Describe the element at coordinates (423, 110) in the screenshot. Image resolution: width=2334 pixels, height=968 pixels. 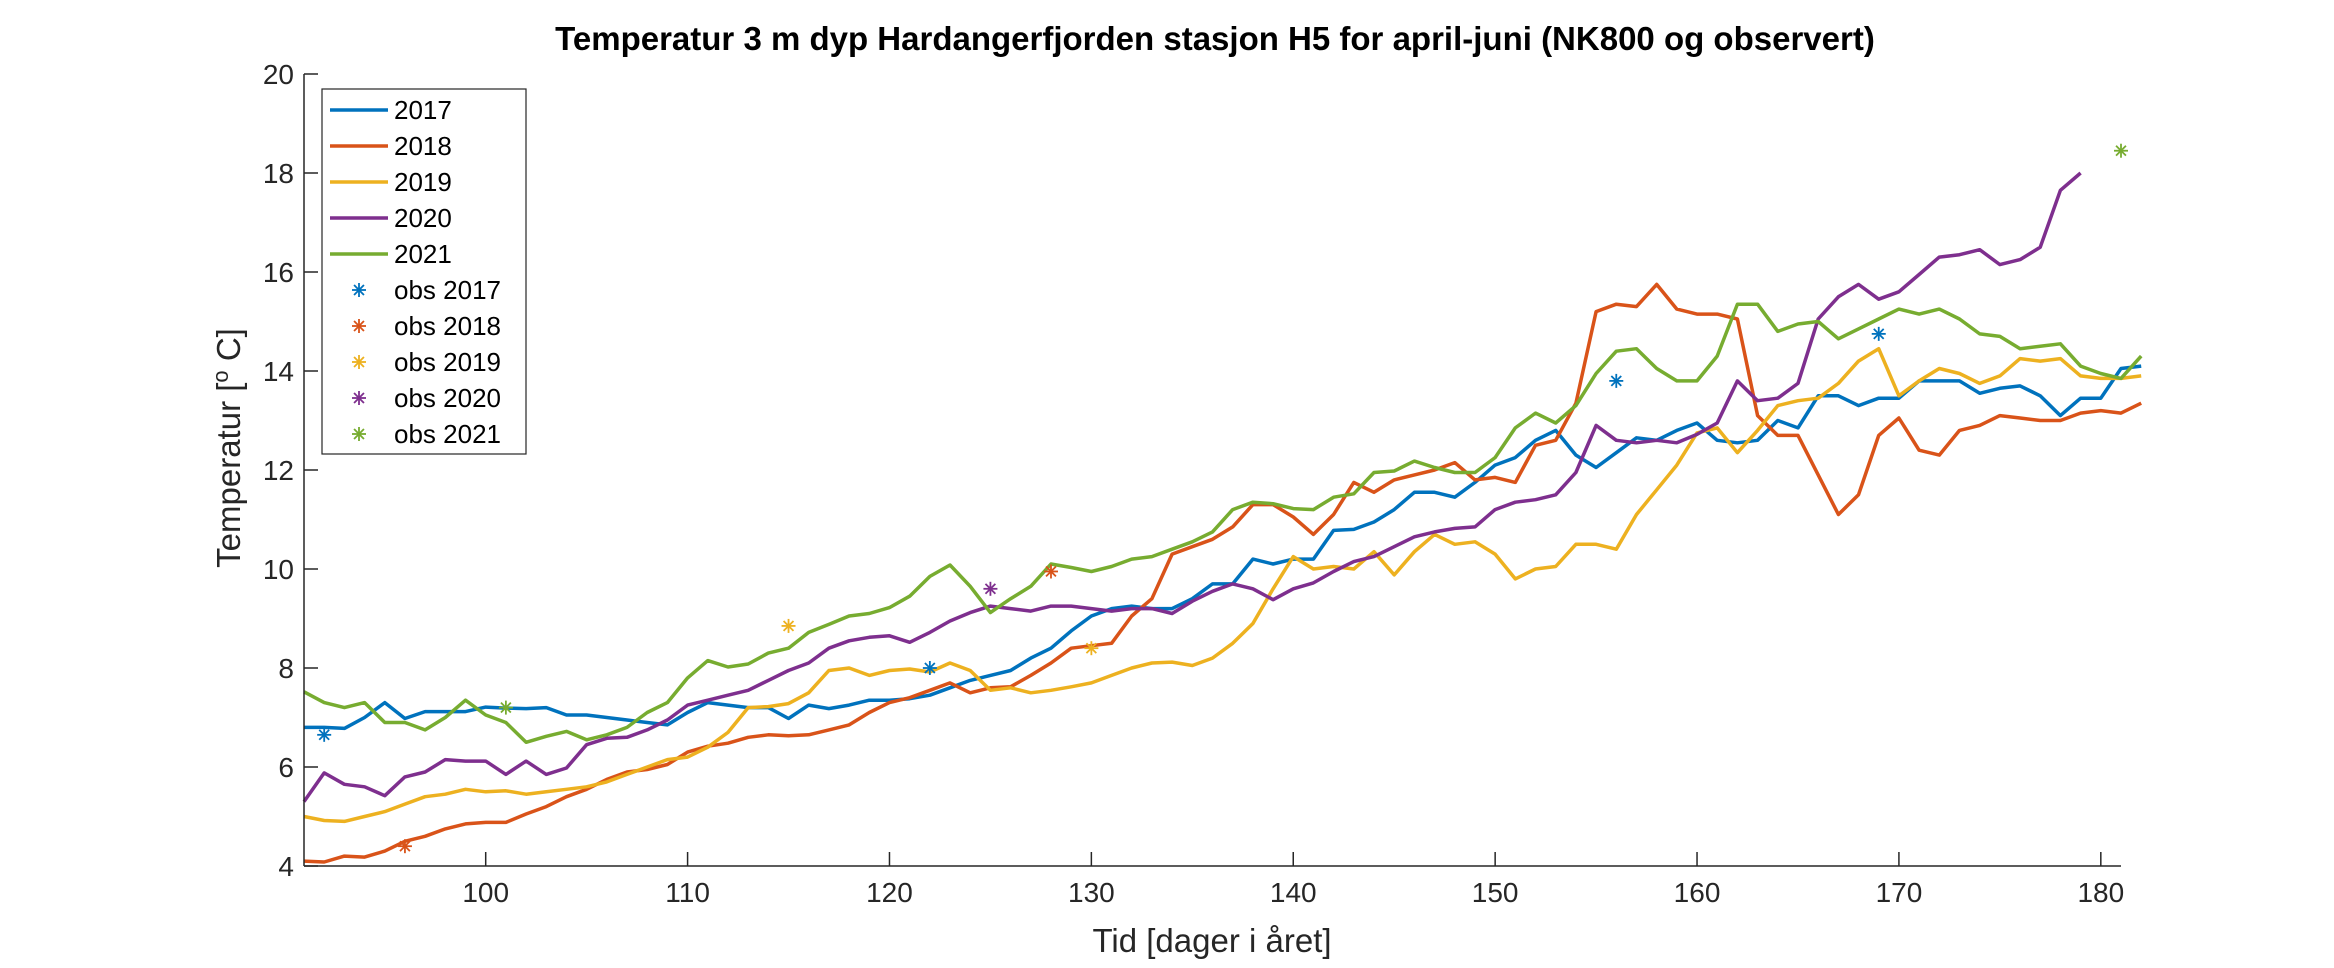
I see `legend-label: 2017` at that location.